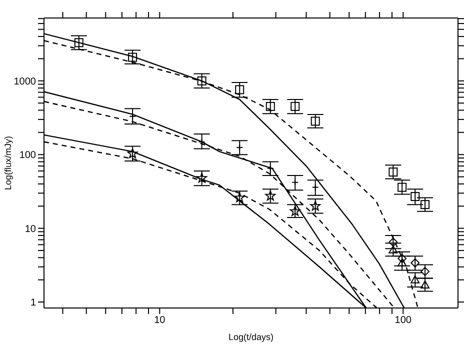  Describe the element at coordinates (27, 156) in the screenshot. I see `y-tick-label: 100` at that location.